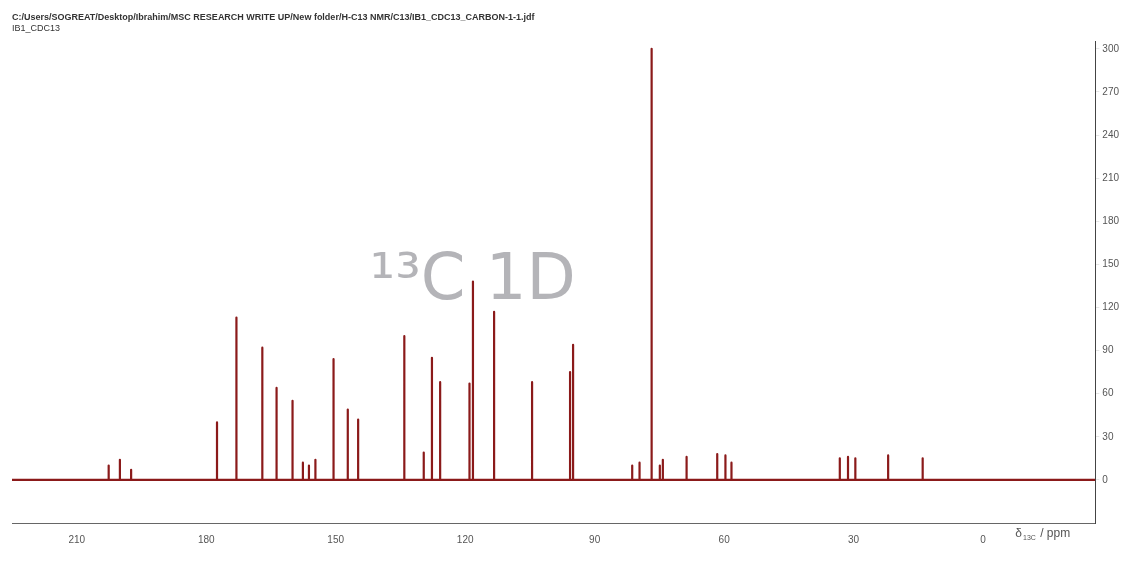  I want to click on y-tick-label: 300, so click(1111, 48).